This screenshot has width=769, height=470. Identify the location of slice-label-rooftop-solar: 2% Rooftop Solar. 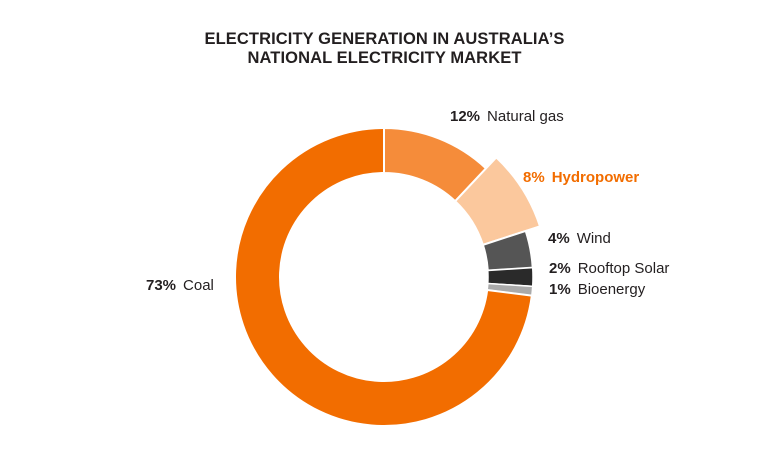
(609, 268).